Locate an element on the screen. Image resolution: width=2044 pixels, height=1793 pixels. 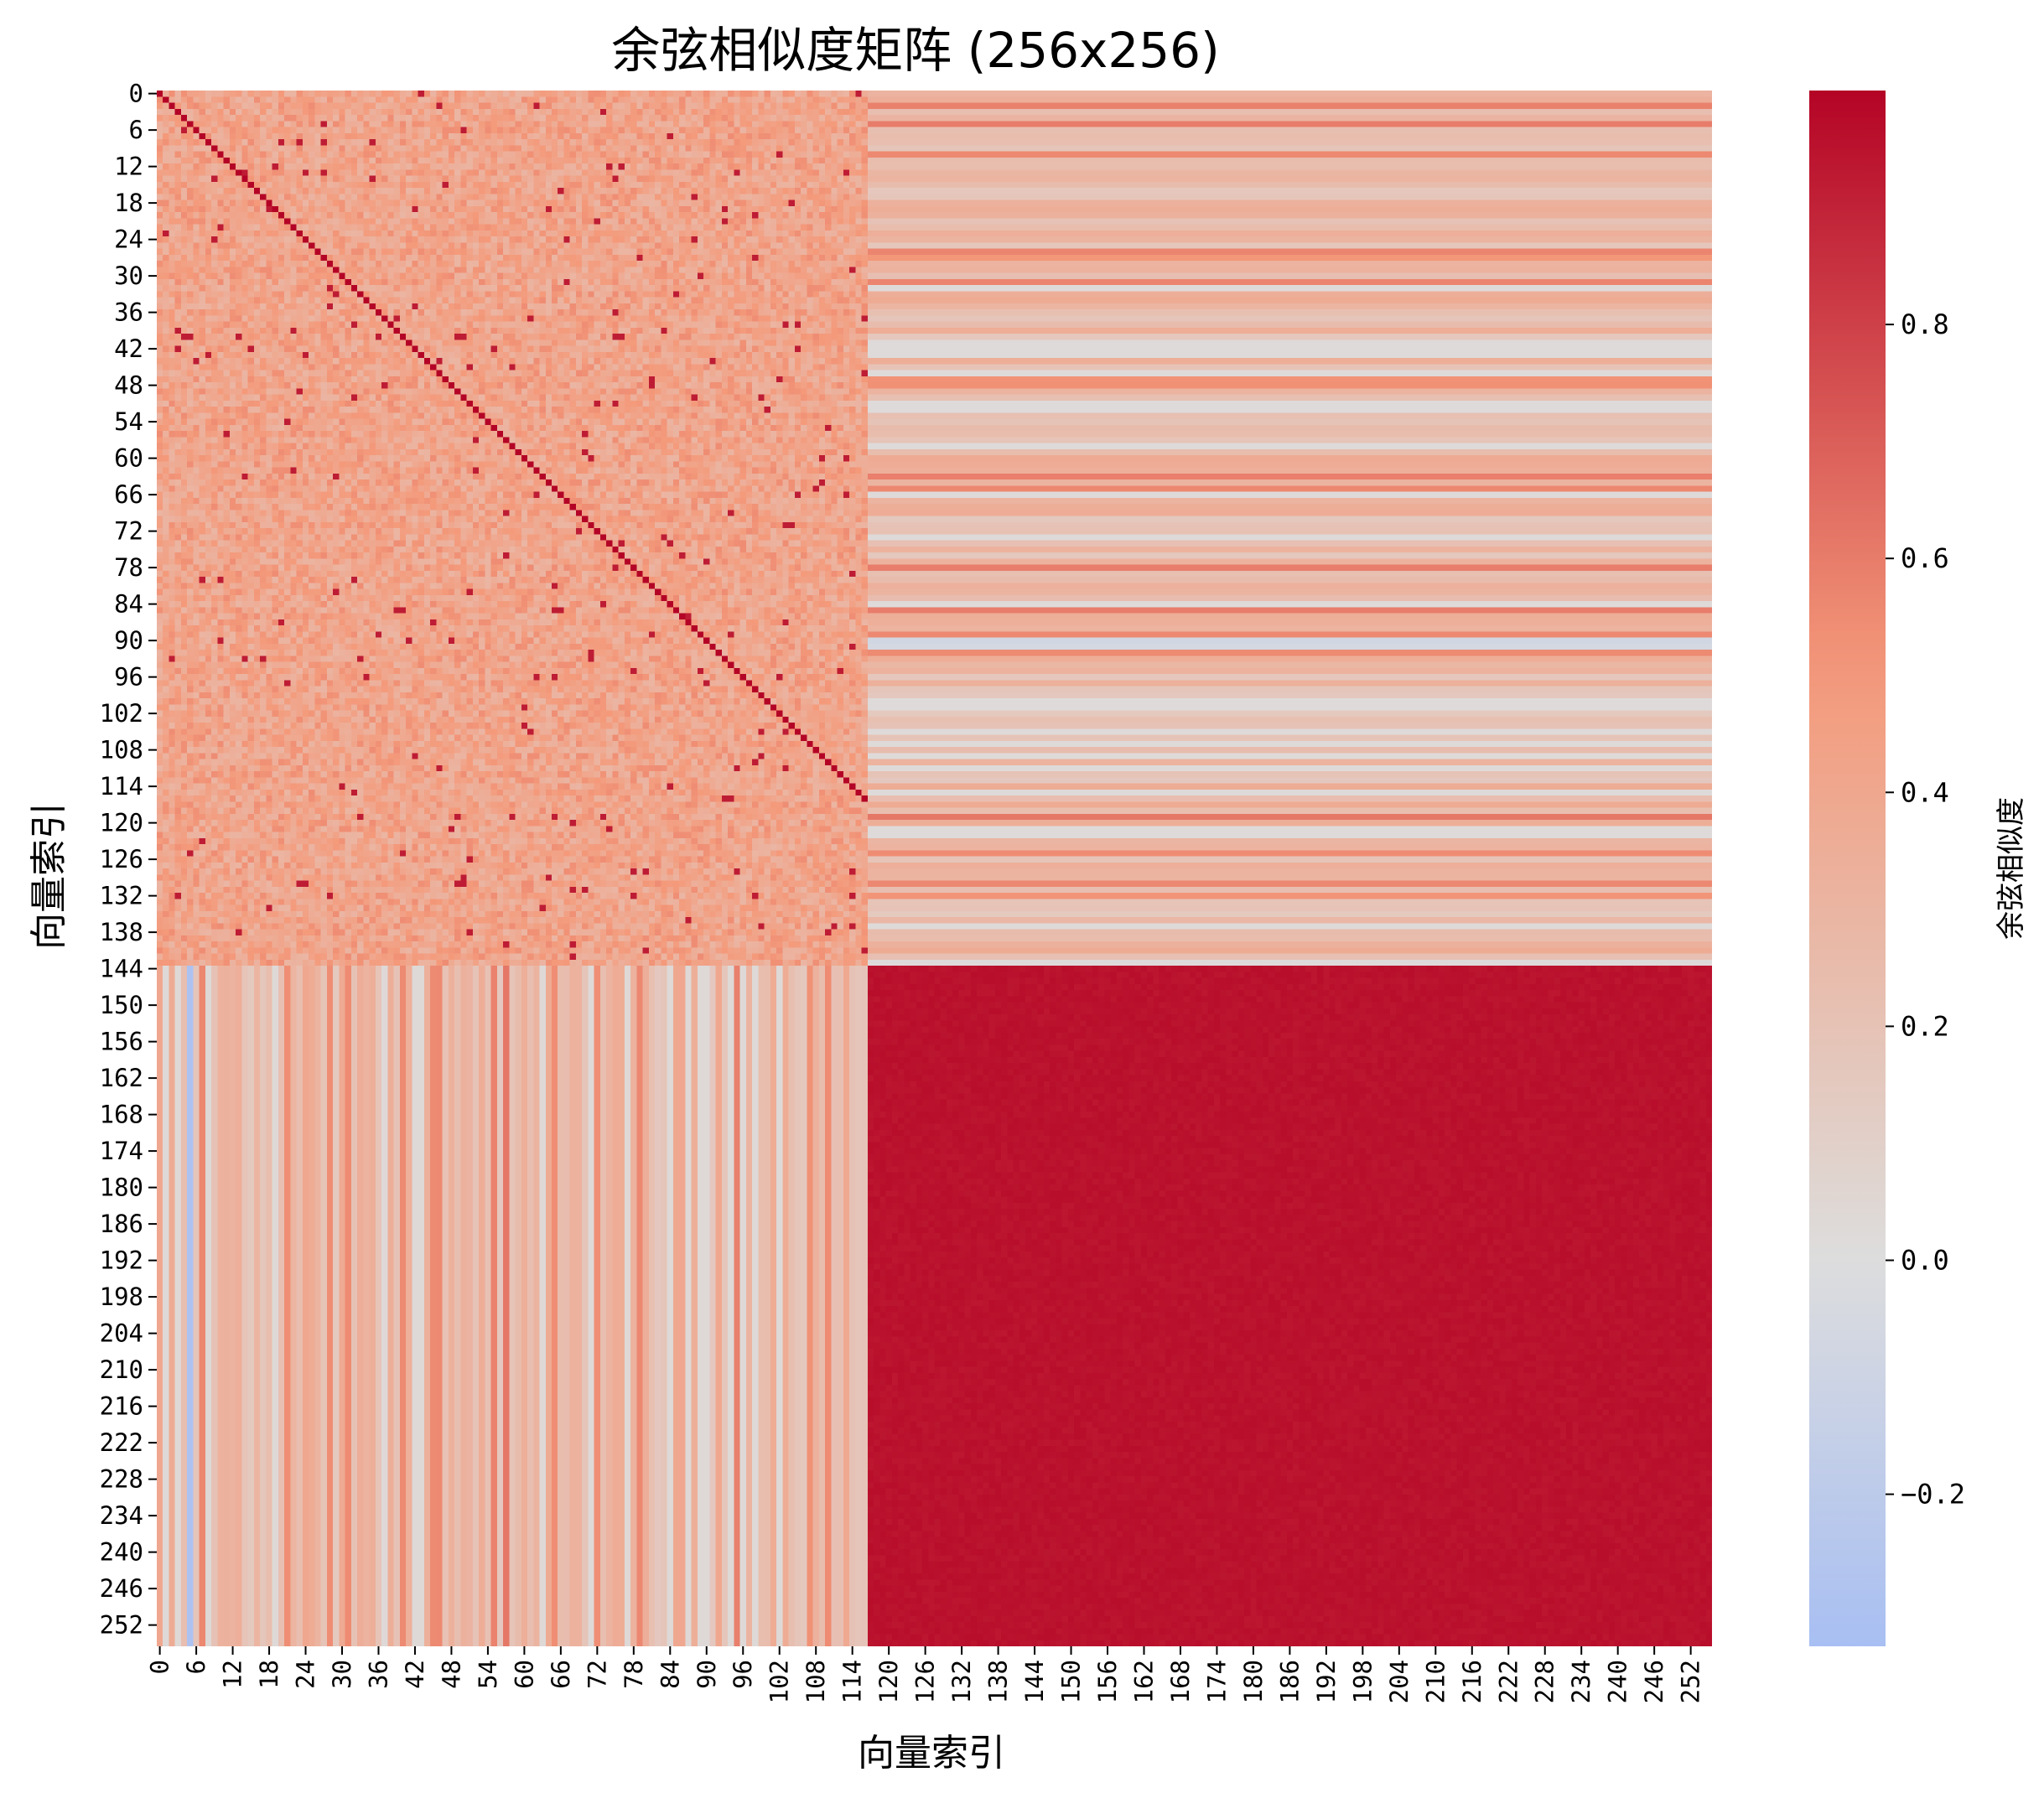
x-tick-label: 204 is located at coordinates (1400, 1681).